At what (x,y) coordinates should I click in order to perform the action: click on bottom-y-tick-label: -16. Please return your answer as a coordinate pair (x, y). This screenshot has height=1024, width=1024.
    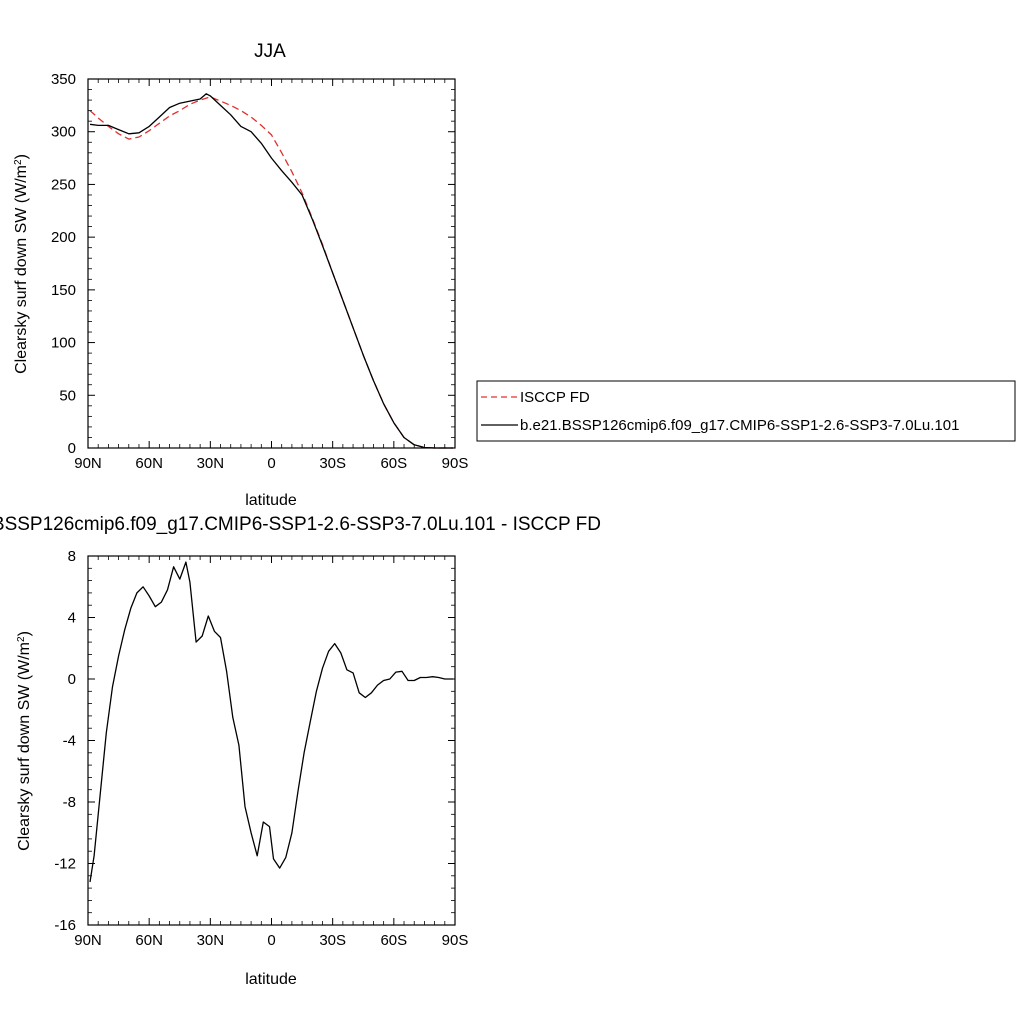
    Looking at the image, I should click on (65, 925).